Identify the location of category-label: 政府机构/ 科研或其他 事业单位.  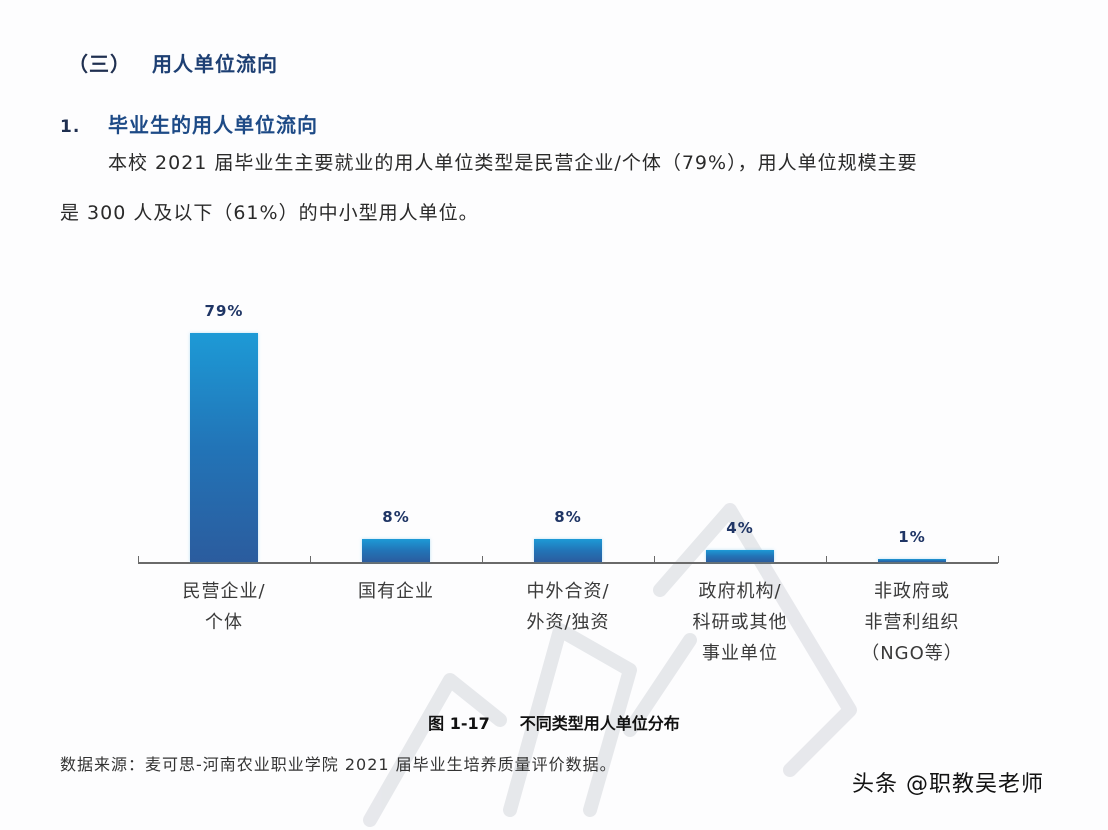
(740, 622).